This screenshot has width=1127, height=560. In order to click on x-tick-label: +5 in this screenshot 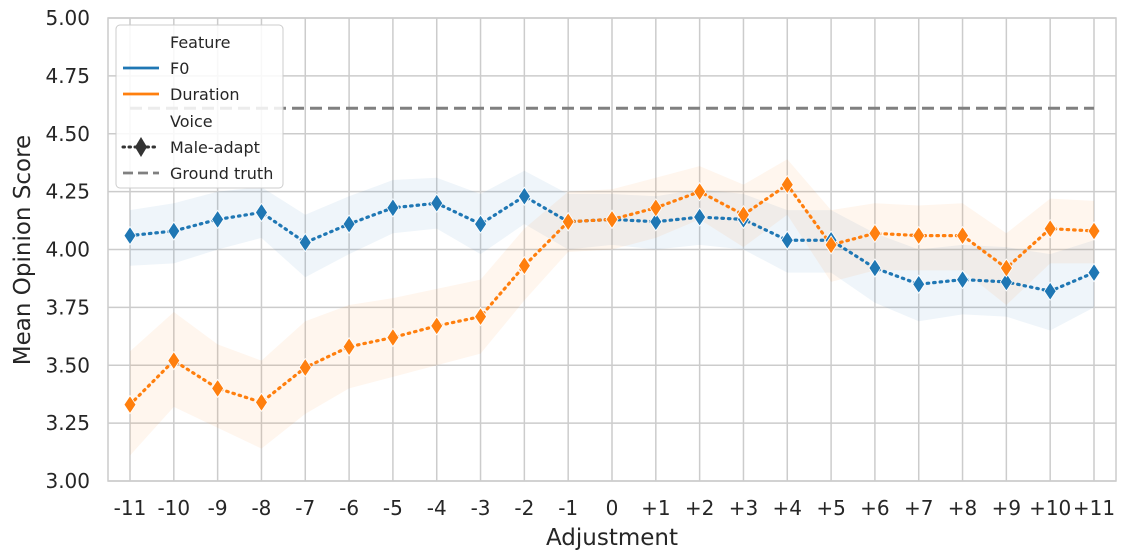, I will do `click(830, 508)`.